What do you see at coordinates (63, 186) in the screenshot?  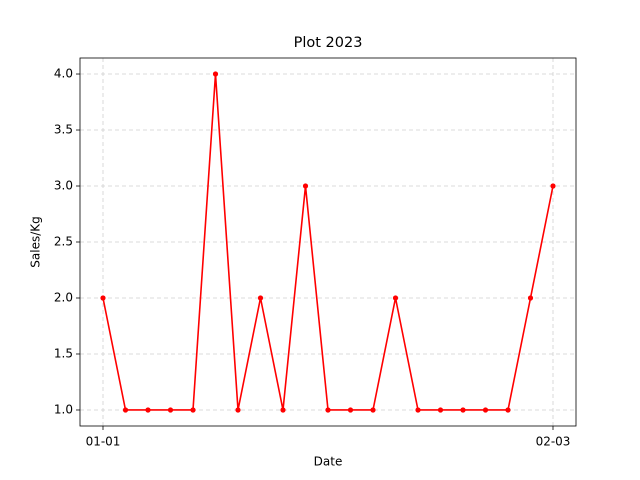 I see `y-tick-label: 3.0` at bounding box center [63, 186].